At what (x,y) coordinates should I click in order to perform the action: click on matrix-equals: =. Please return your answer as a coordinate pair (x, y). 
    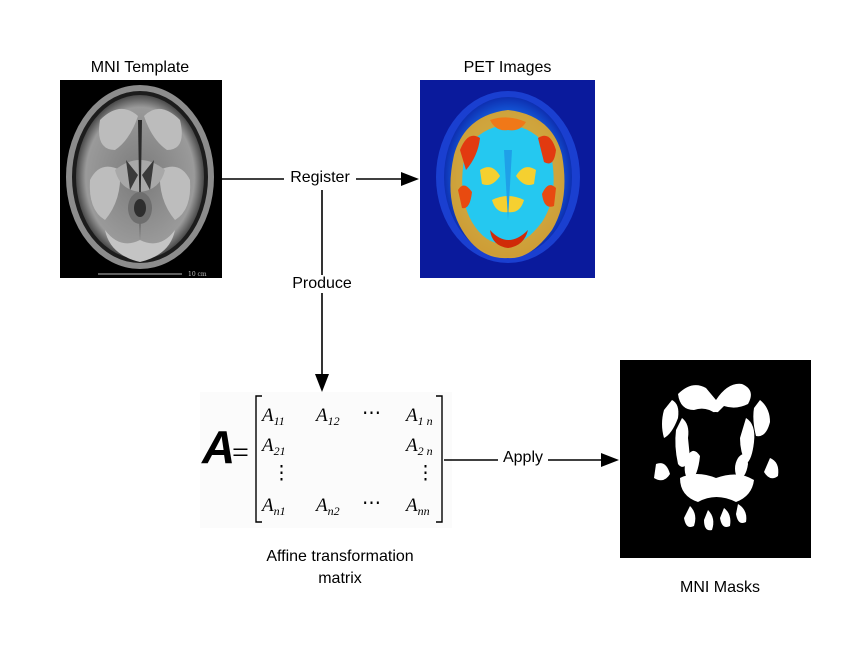
    Looking at the image, I should click on (240, 452).